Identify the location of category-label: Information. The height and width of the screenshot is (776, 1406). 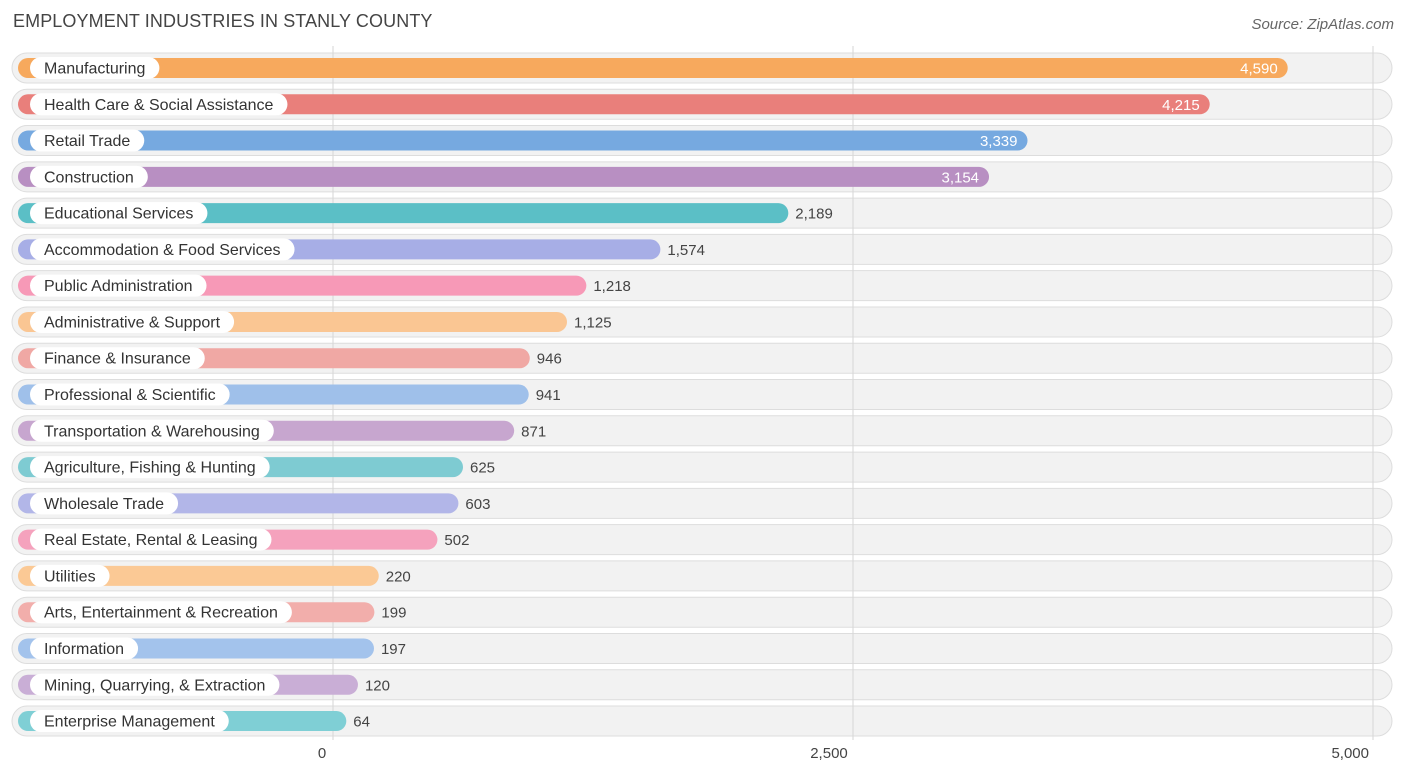
(84, 649).